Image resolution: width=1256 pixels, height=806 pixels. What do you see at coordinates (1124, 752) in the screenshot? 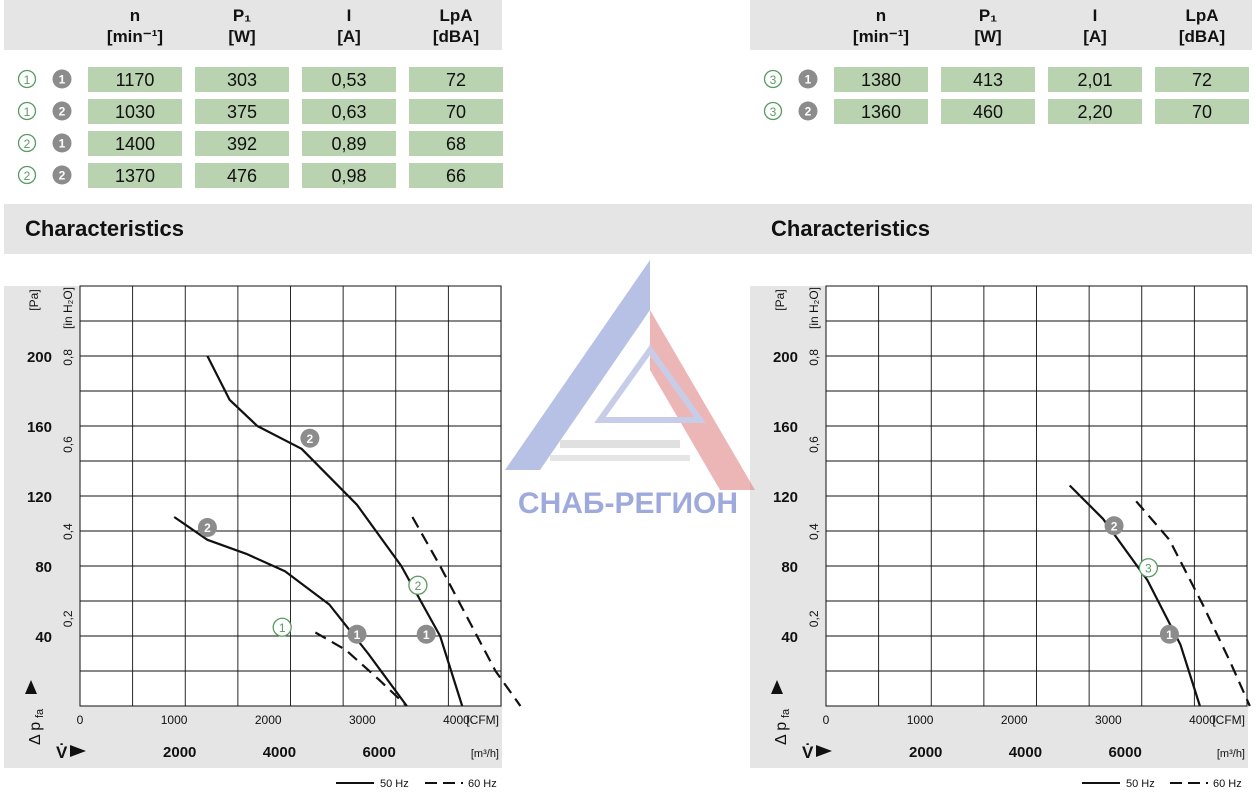
I see `m3h-tick-label: 6000` at bounding box center [1124, 752].